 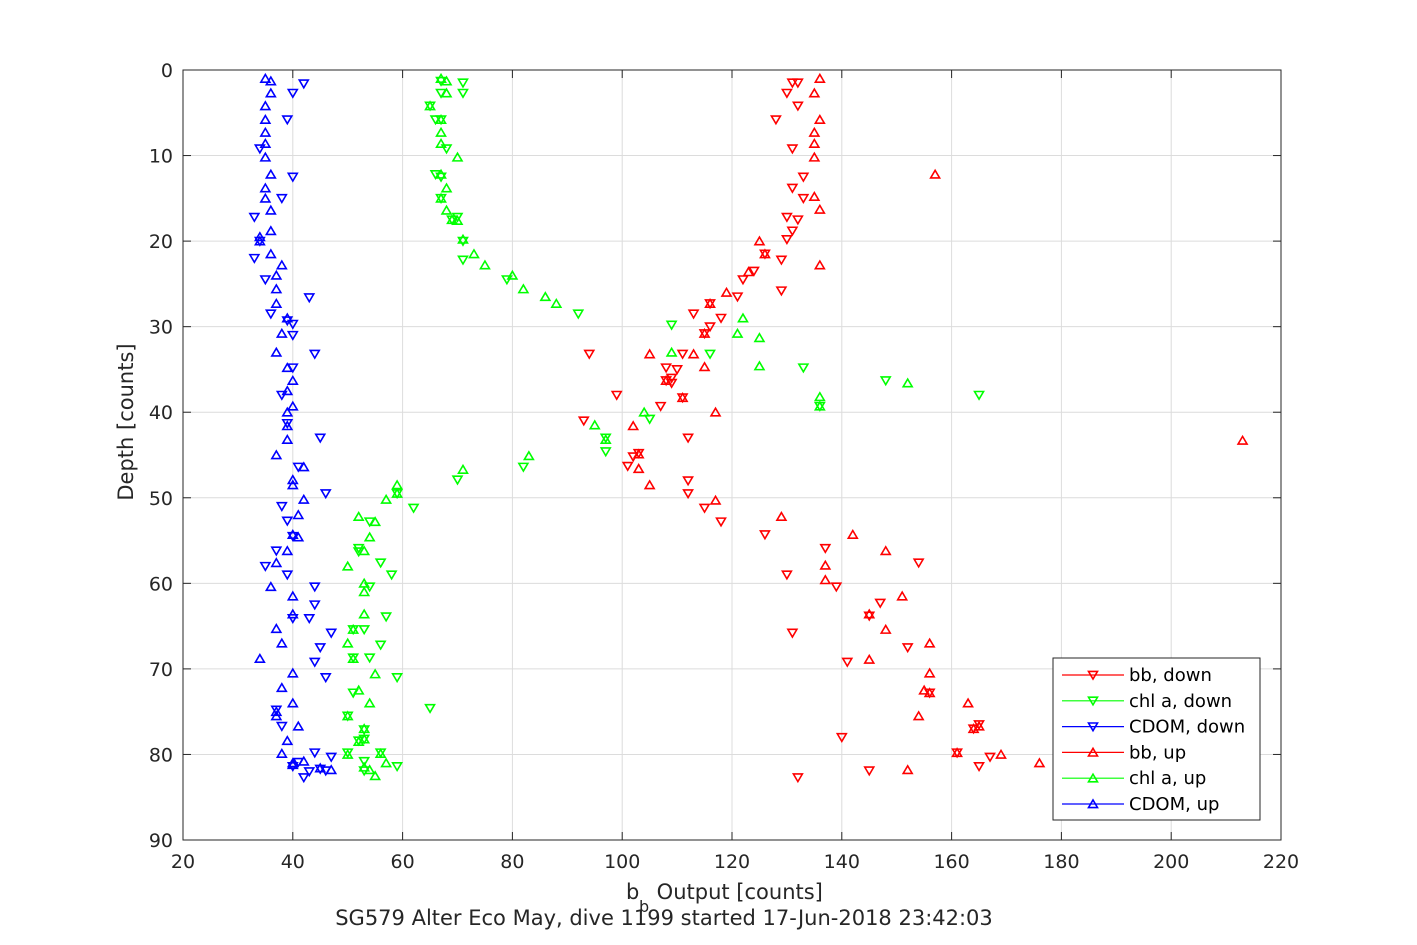 I want to click on x-tick-label: 80, so click(x=512, y=862).